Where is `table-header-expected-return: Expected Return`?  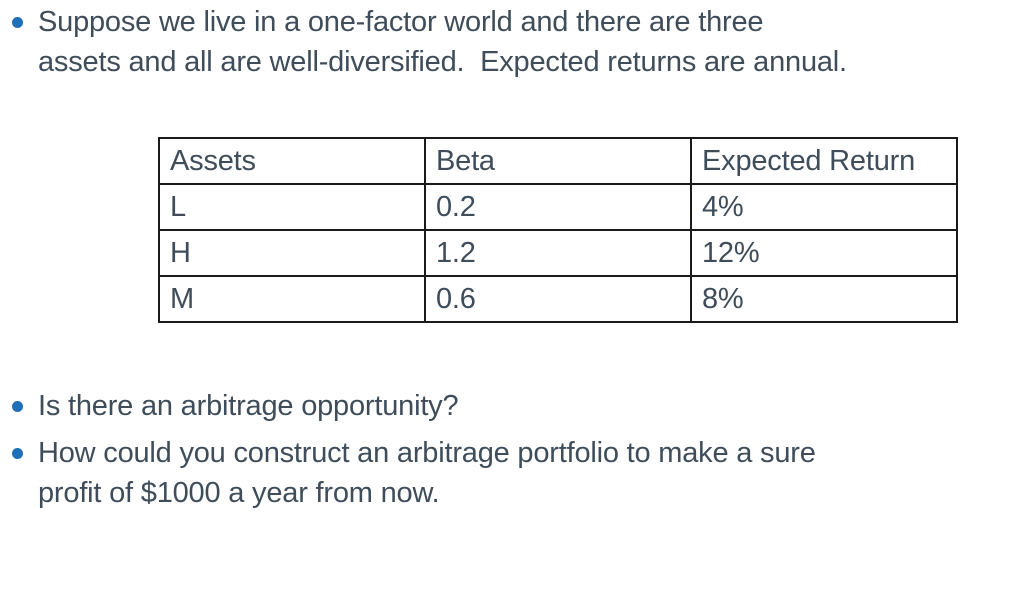 table-header-expected-return: Expected Return is located at coordinates (824, 161).